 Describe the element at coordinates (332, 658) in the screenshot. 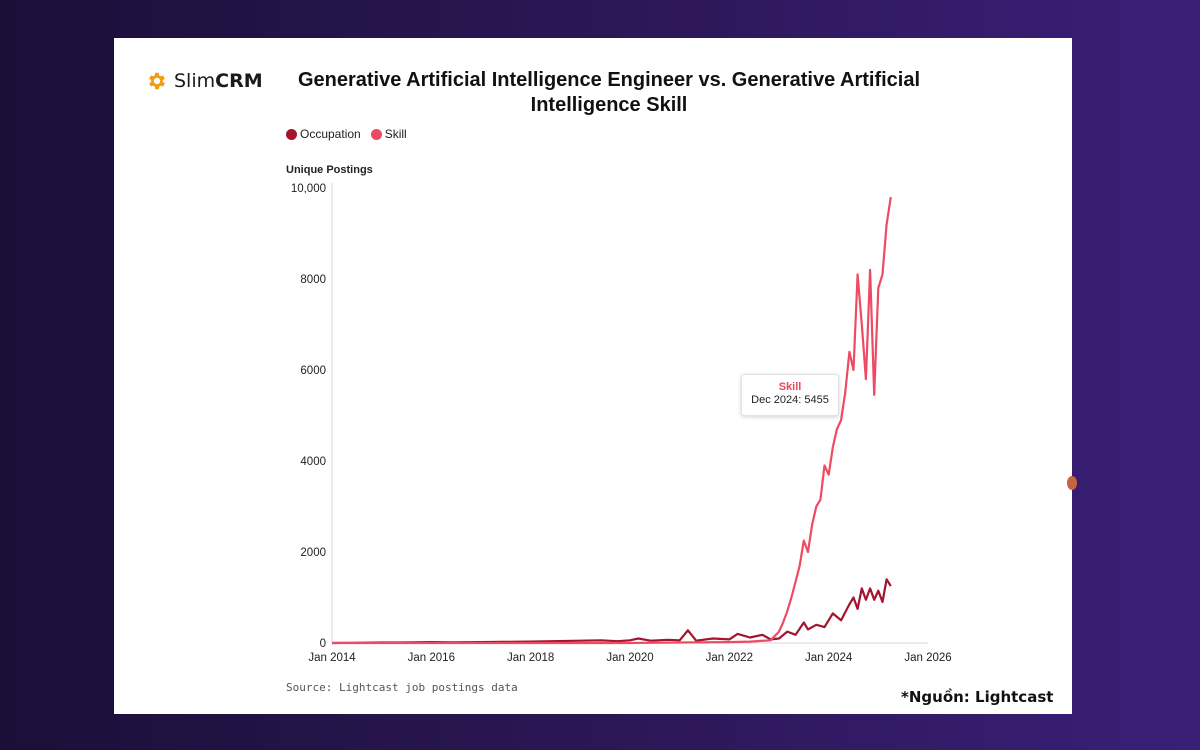

I see `x-tick-label: Jan 2014` at that location.